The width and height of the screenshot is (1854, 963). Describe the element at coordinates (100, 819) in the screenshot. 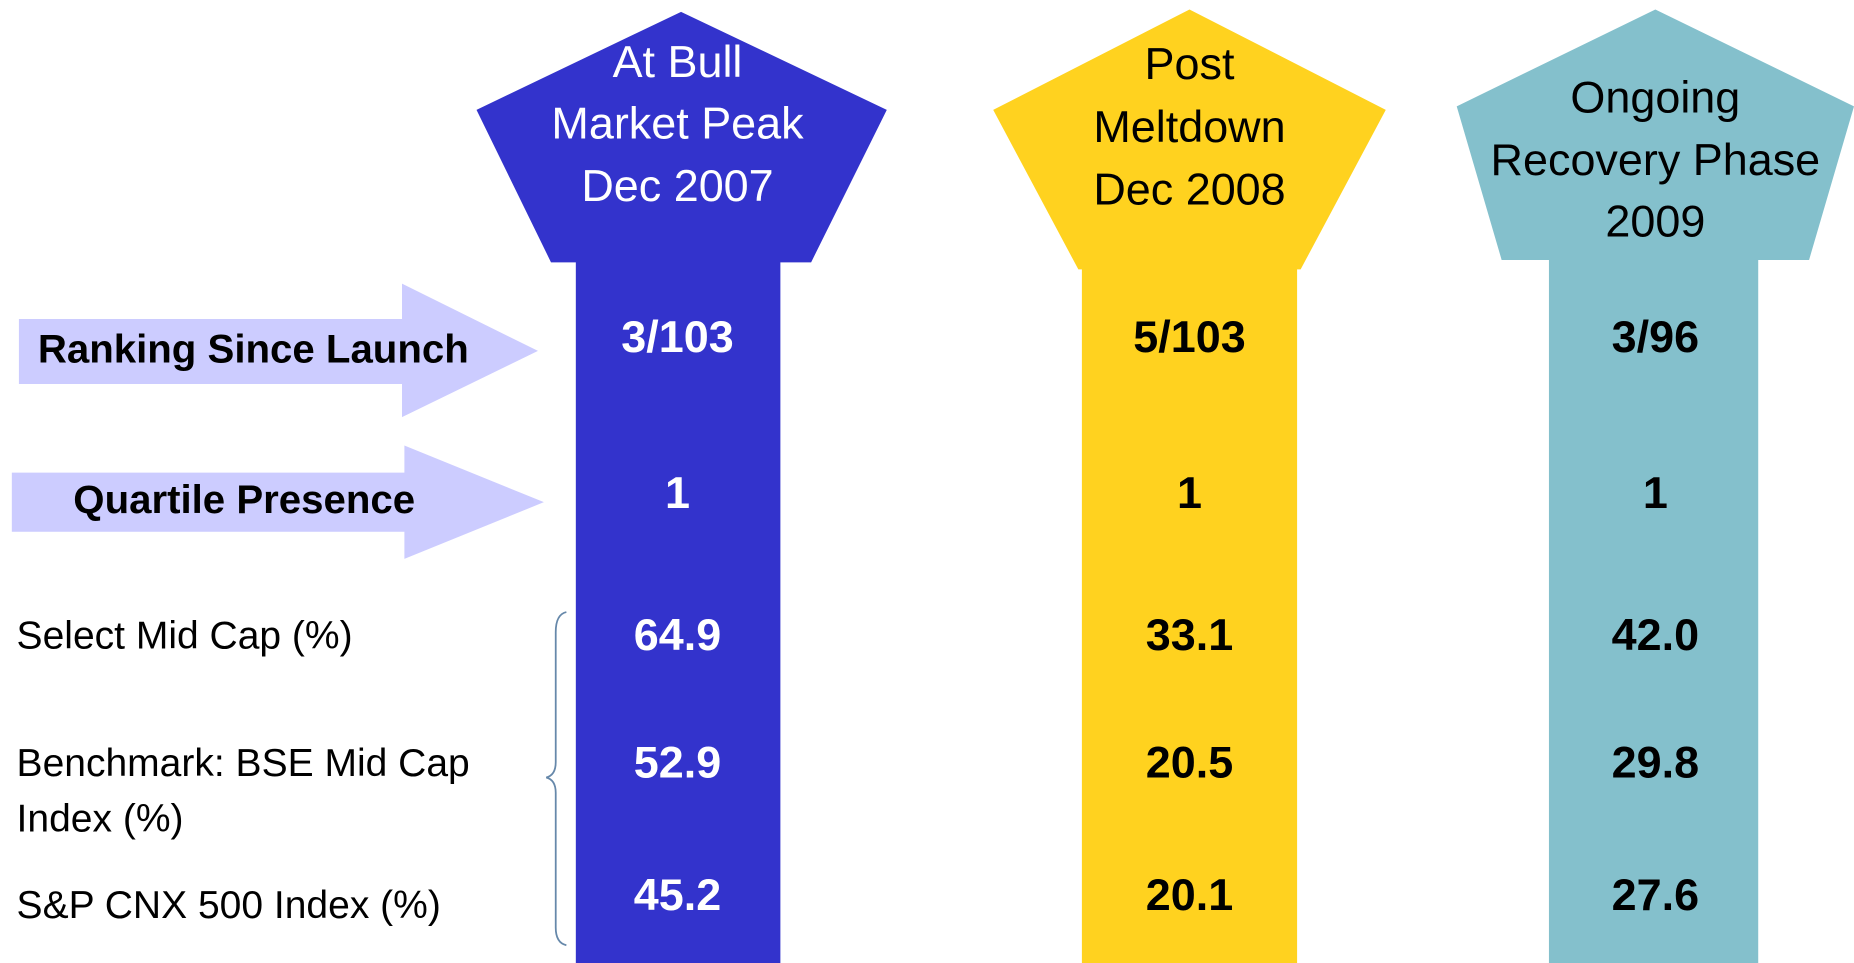

I see `row-label: Index (%)` at that location.